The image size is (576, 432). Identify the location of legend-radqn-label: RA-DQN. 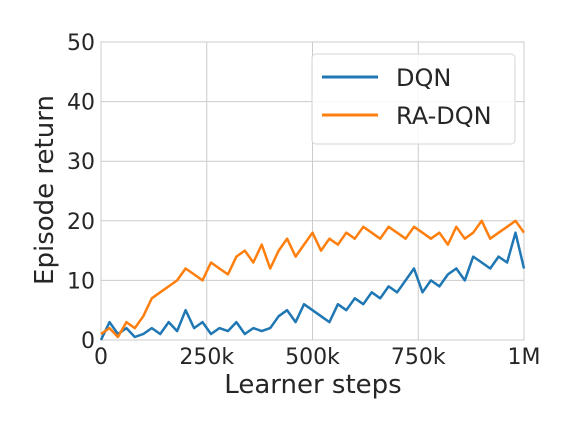
(444, 116).